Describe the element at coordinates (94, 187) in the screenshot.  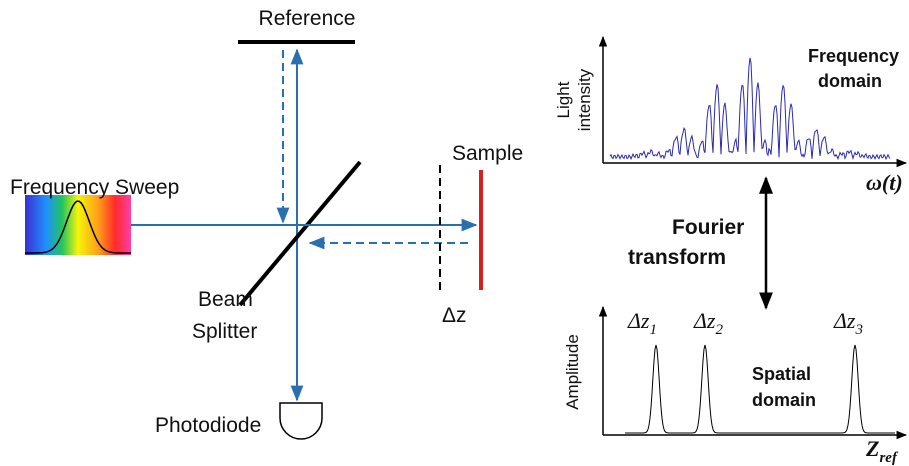
I see `source-label: Frequency Sweep` at that location.